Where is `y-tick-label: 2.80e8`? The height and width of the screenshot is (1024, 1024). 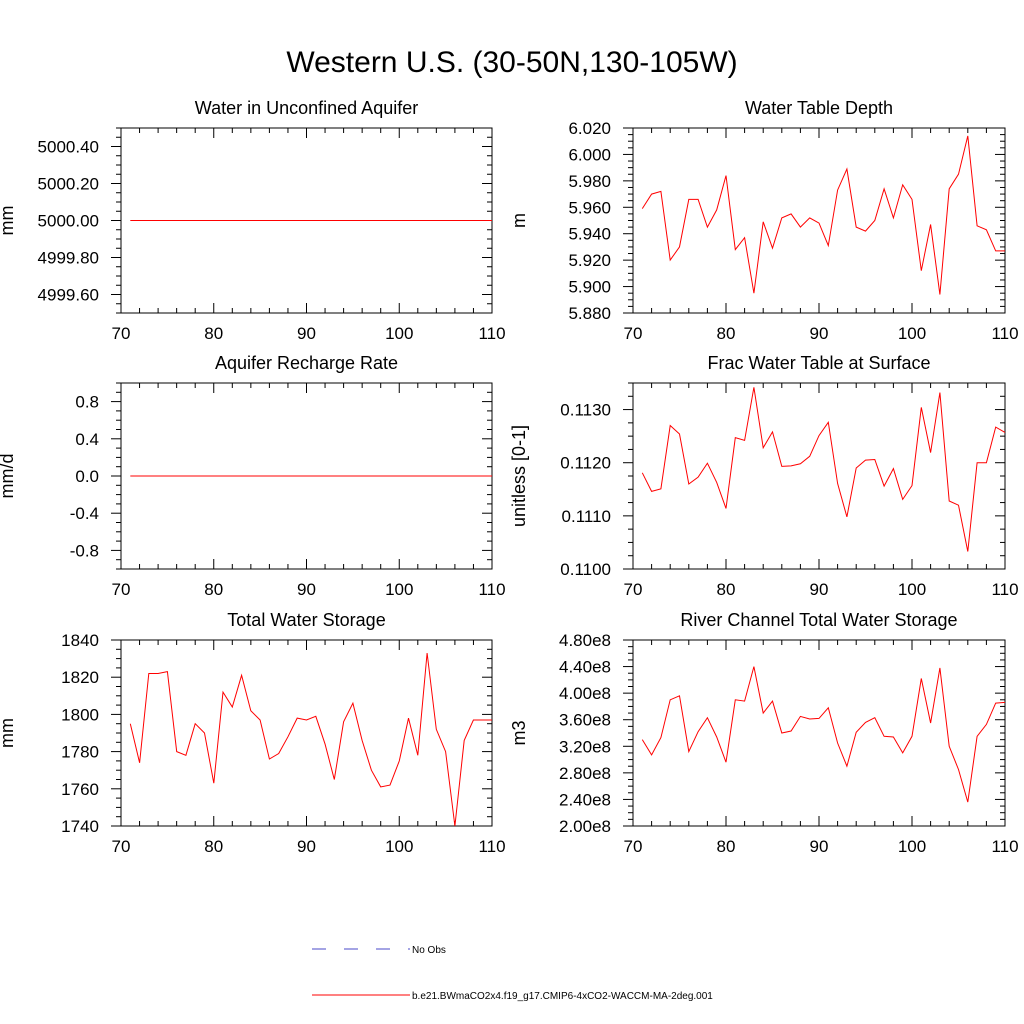
y-tick-label: 2.80e8 is located at coordinates (585, 773).